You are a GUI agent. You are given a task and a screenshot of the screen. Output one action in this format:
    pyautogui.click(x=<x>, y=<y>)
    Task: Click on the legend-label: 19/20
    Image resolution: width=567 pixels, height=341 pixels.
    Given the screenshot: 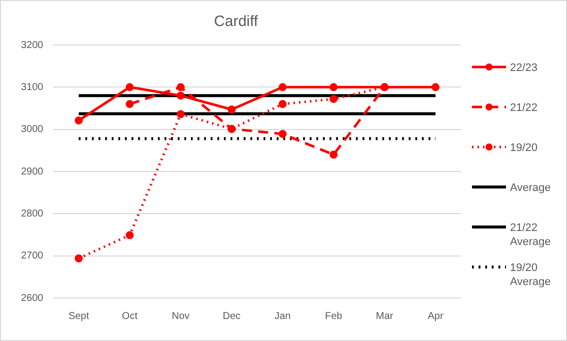 What is the action you would take?
    pyautogui.click(x=524, y=148)
    